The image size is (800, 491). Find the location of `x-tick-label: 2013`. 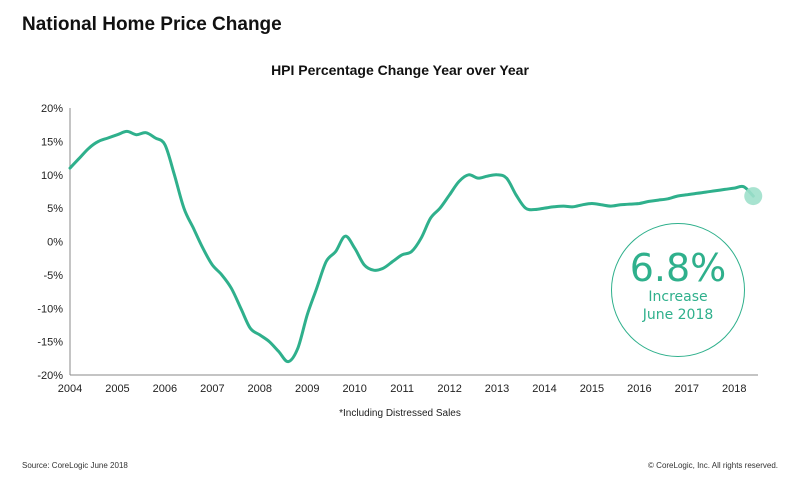

x-tick-label: 2013 is located at coordinates (497, 389).